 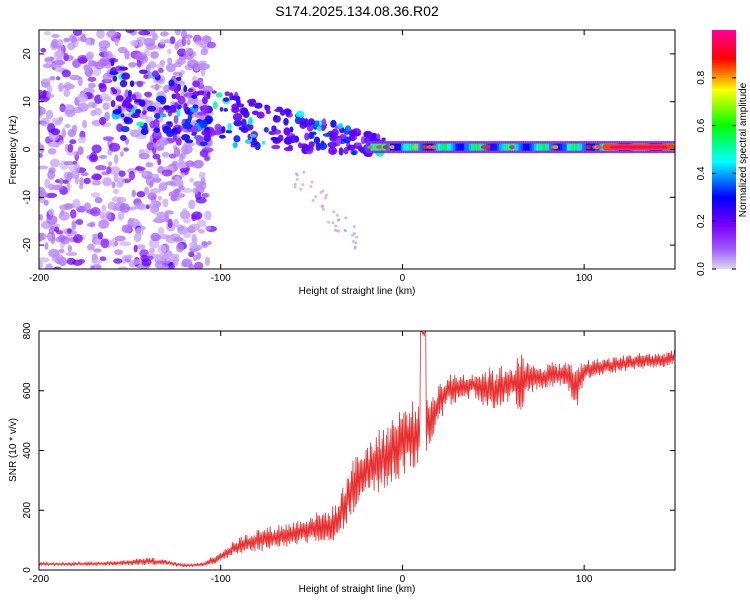 What do you see at coordinates (27, 197) in the screenshot?
I see `y-tick-label: -10` at bounding box center [27, 197].